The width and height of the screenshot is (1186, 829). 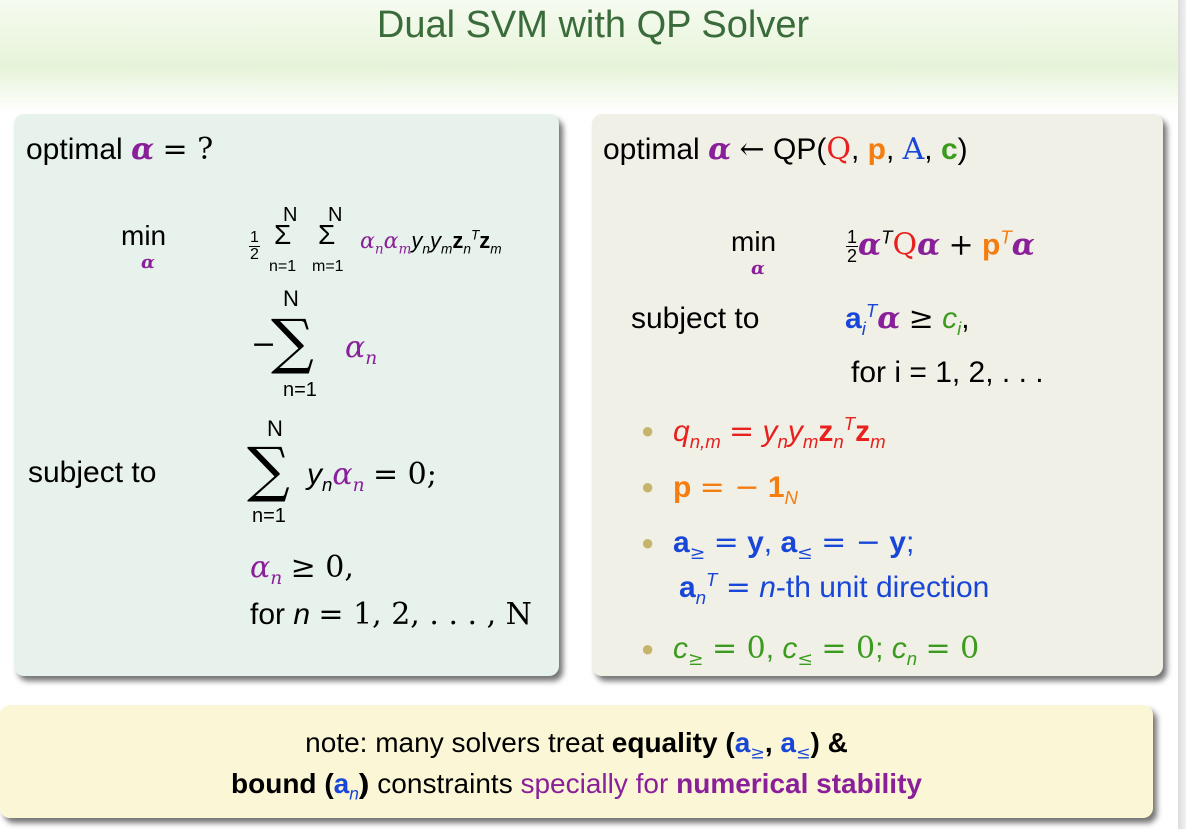 I want to click on note-text-2: ) &, so click(x=829, y=742).